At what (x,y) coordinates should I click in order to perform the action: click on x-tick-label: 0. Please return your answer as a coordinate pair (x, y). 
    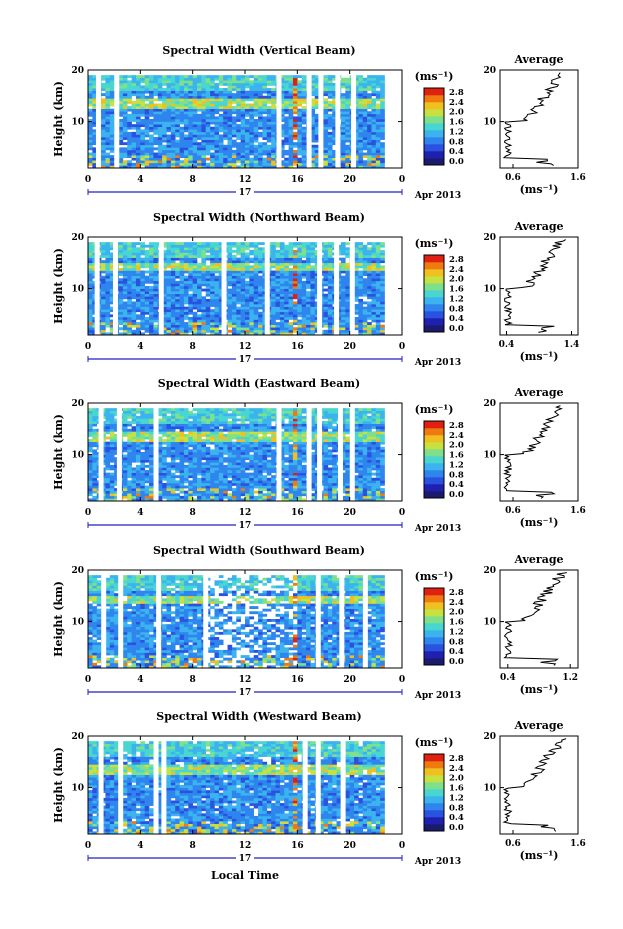
    Looking at the image, I should click on (88, 347).